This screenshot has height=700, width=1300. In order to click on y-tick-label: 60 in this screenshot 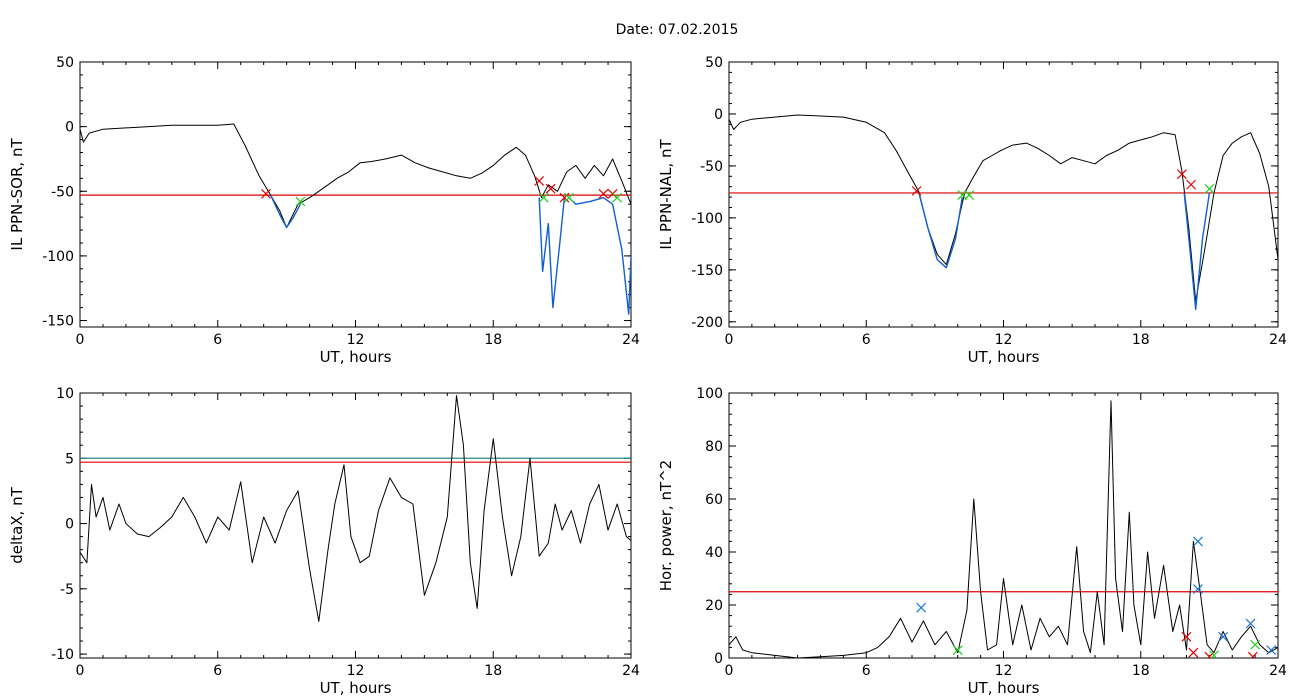, I will do `click(714, 500)`.